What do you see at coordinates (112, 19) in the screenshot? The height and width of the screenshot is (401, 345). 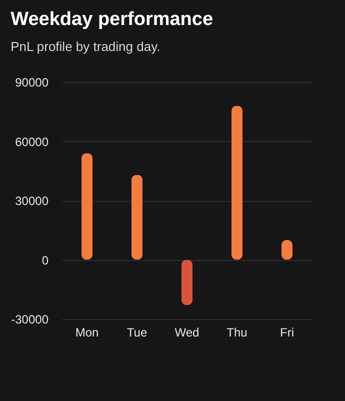 I see `chart-title: Weekday performance` at bounding box center [112, 19].